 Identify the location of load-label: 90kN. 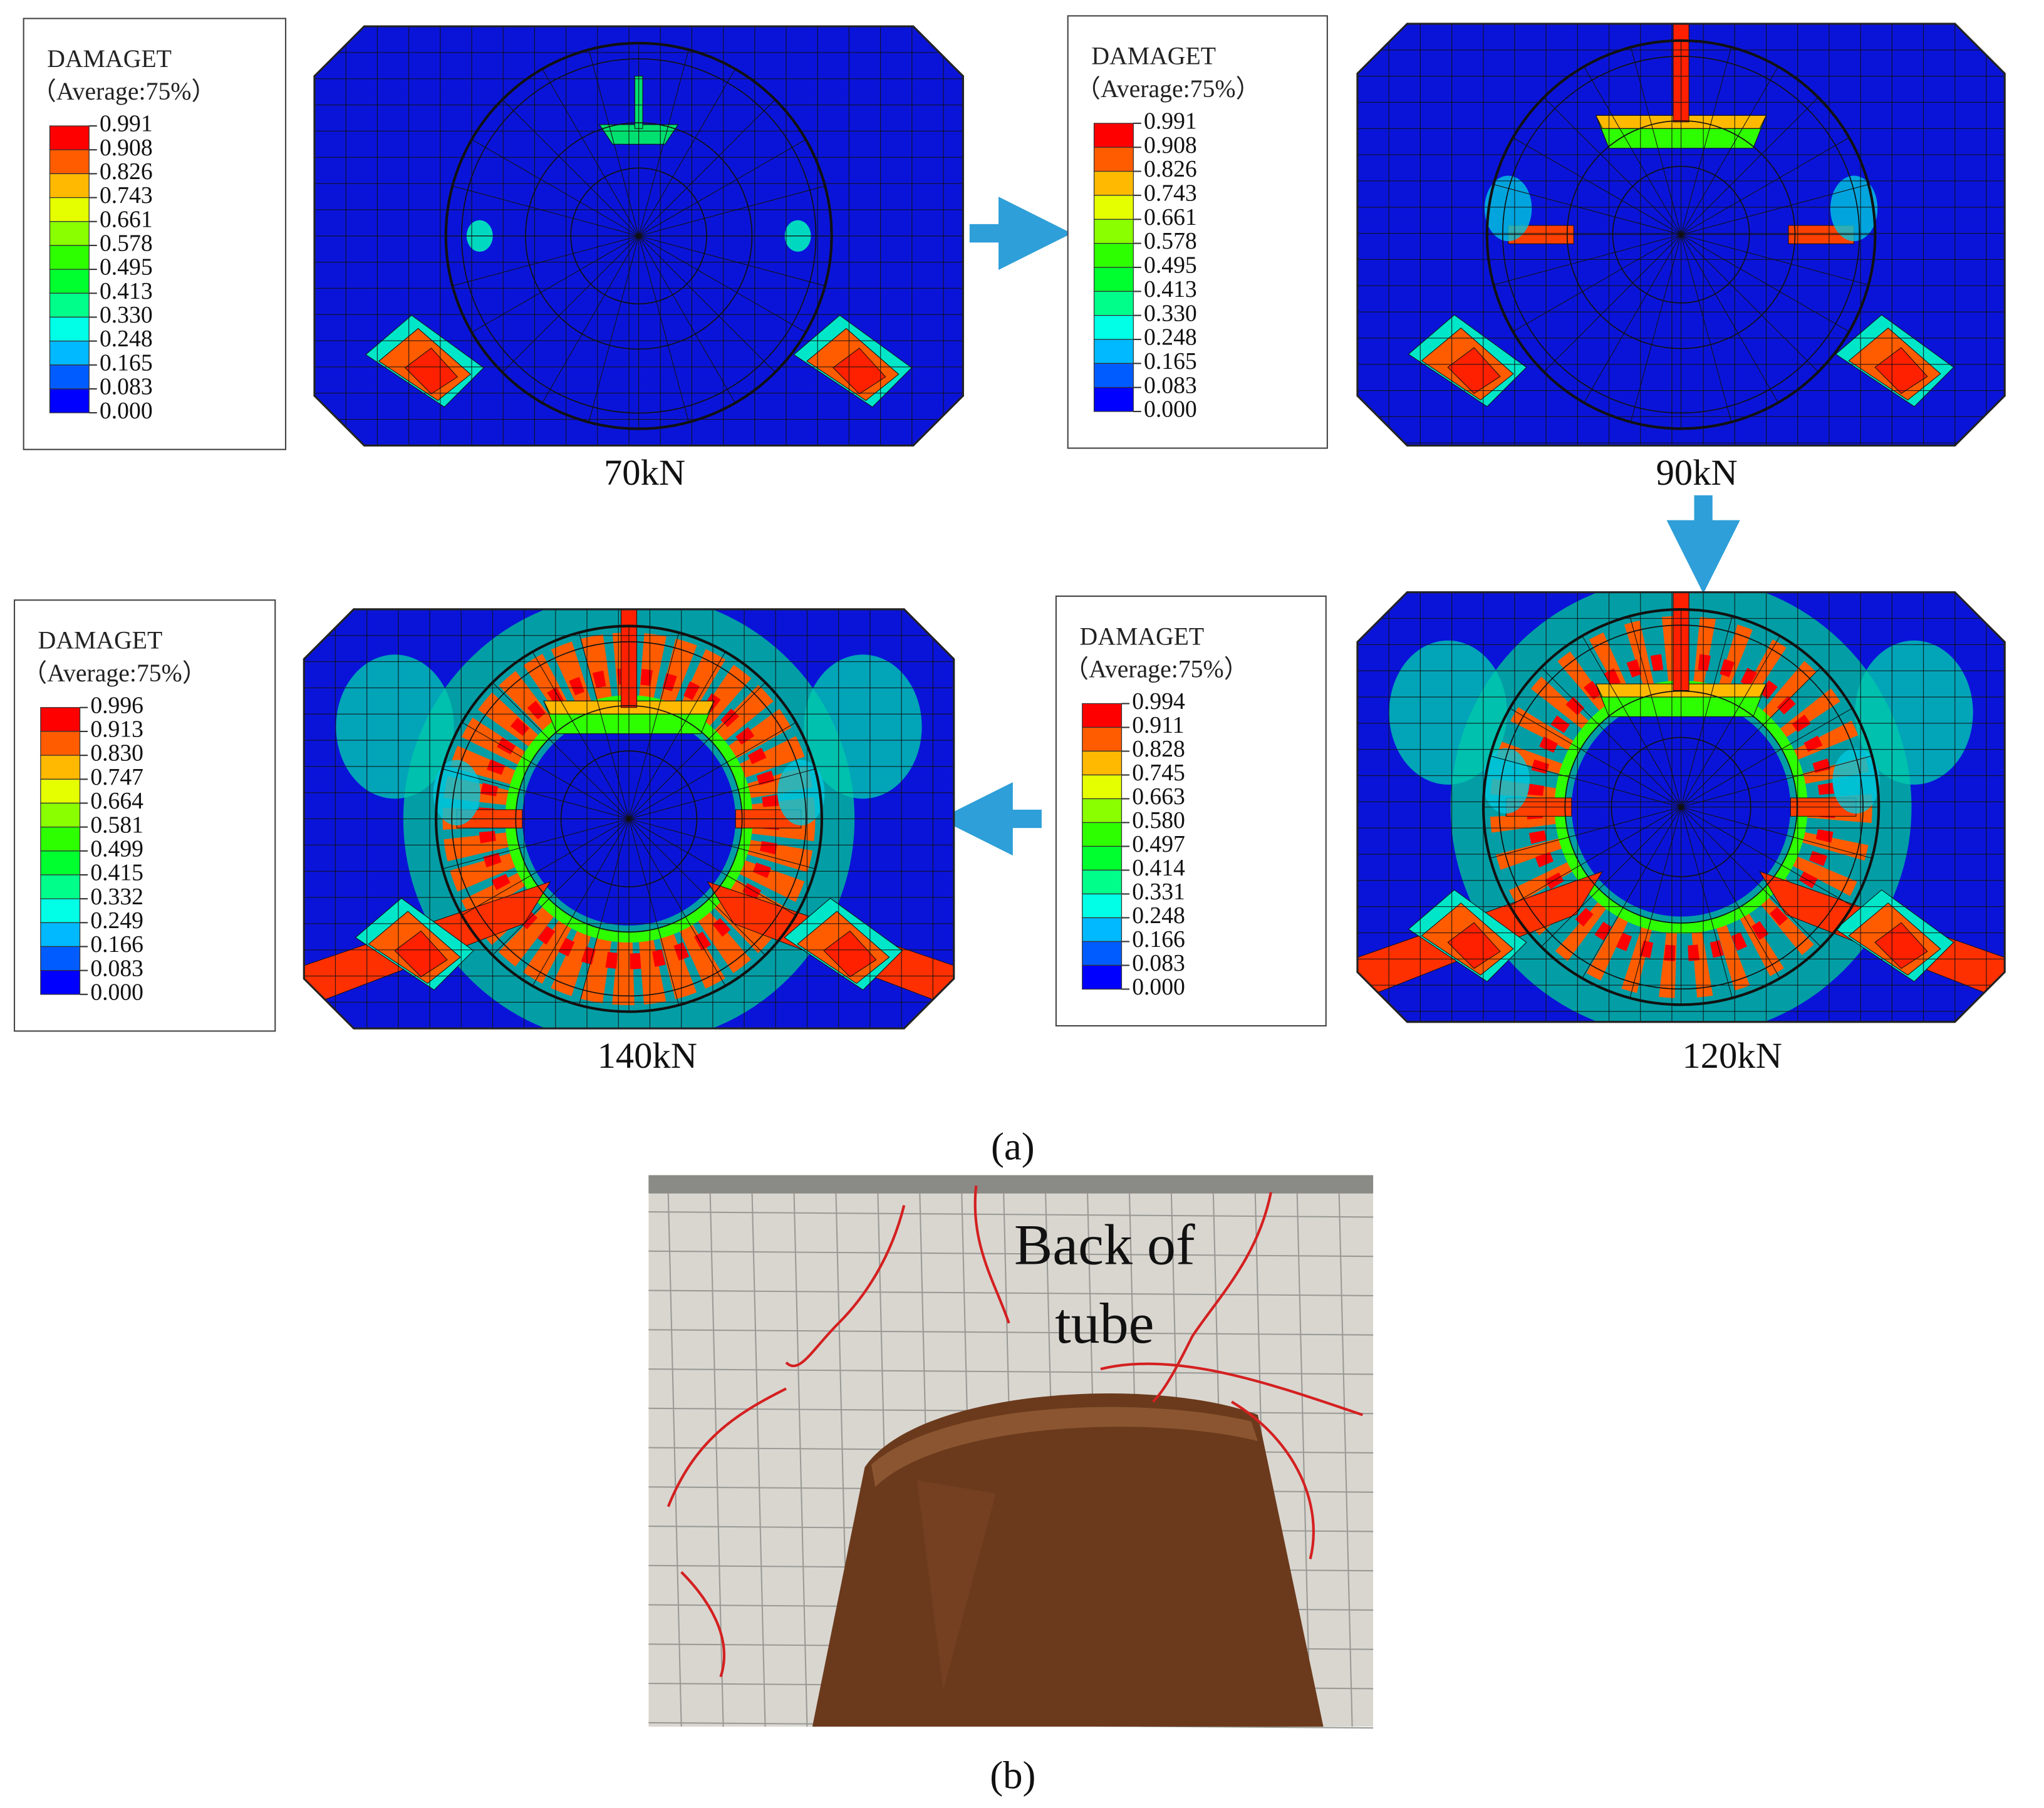
(1697, 472).